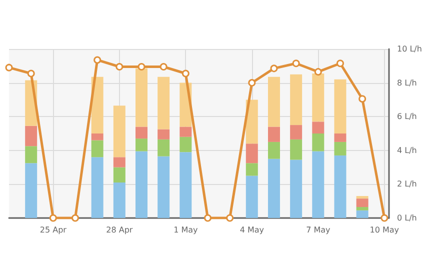 The image size is (446, 268). Describe the element at coordinates (407, 83) in the screenshot. I see `y-tick-label: 8 L/h` at that location.